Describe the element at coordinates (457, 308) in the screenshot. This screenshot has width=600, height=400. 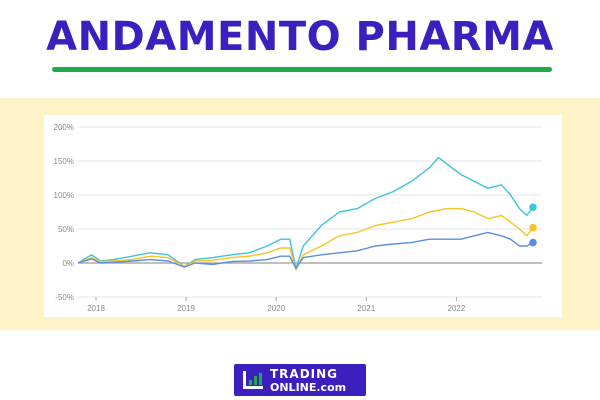
I see `x-tick-label: 2022` at that location.